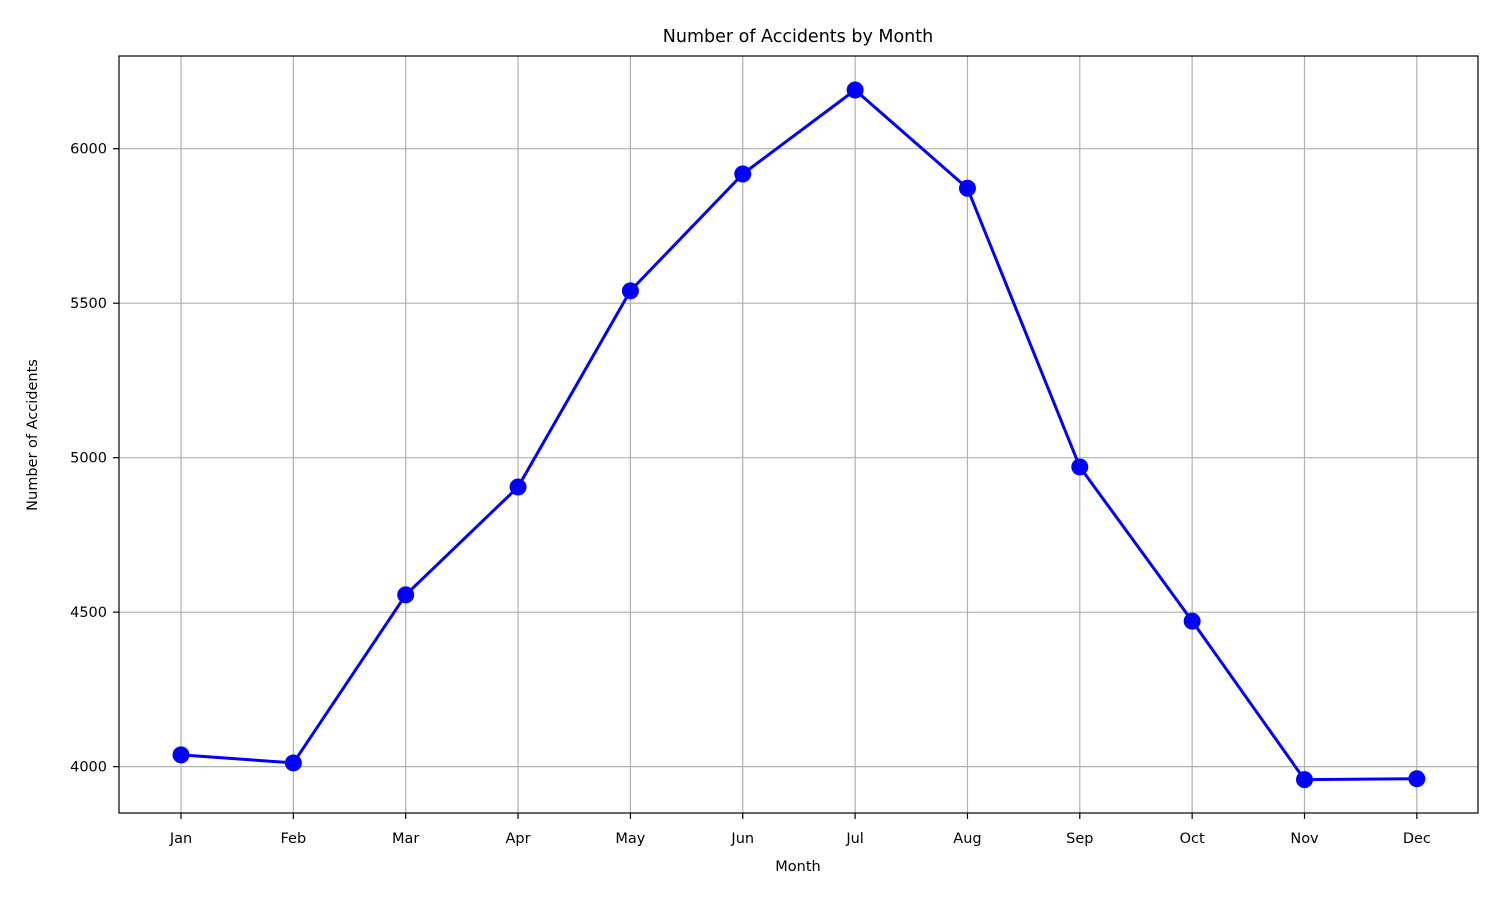 The height and width of the screenshot is (904, 1500). What do you see at coordinates (630, 291) in the screenshot?
I see `data-point-may` at bounding box center [630, 291].